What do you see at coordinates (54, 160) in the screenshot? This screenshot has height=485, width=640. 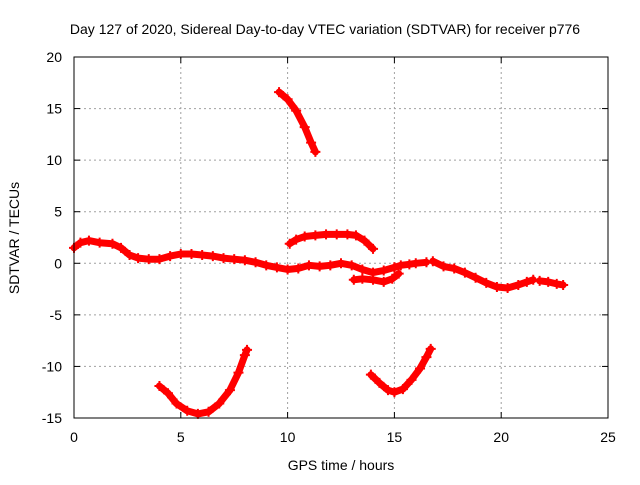 I see `y-tick-label: 10` at bounding box center [54, 160].